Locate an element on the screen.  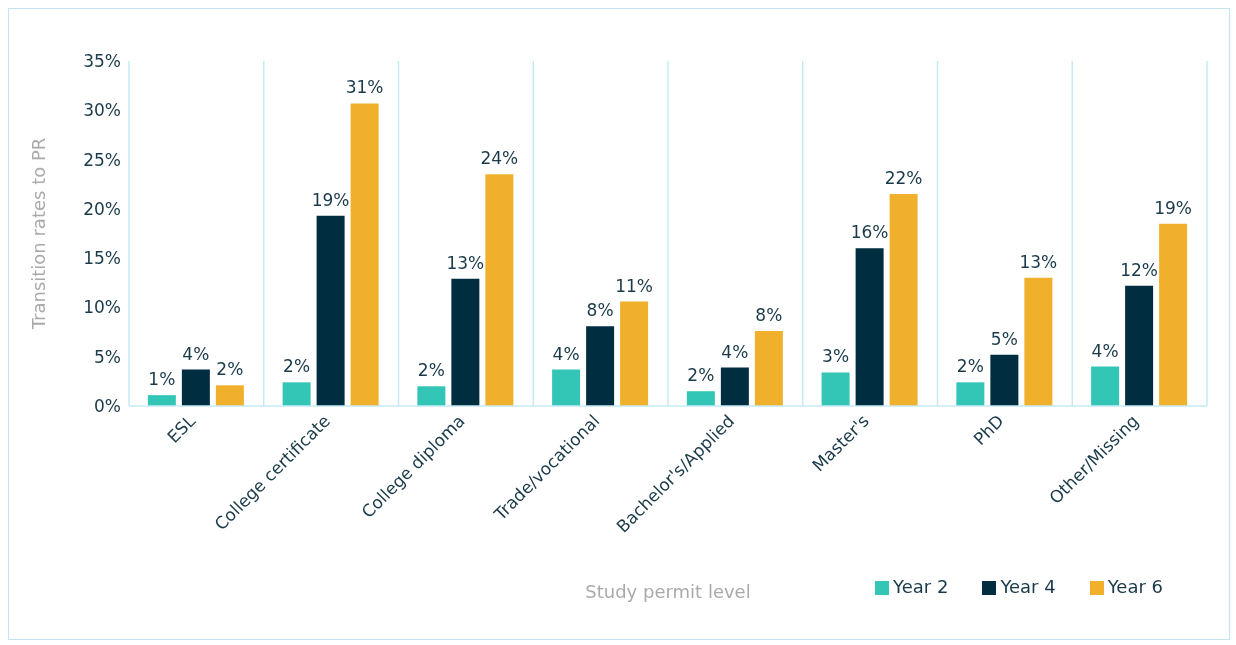
y-tick-label: 20% is located at coordinates (102, 208).